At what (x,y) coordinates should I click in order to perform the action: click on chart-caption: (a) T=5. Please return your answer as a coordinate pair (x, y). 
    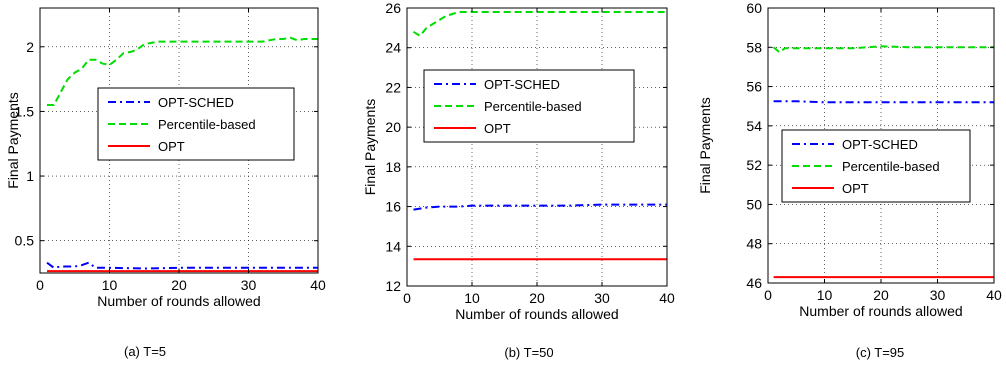
    Looking at the image, I should click on (145, 351).